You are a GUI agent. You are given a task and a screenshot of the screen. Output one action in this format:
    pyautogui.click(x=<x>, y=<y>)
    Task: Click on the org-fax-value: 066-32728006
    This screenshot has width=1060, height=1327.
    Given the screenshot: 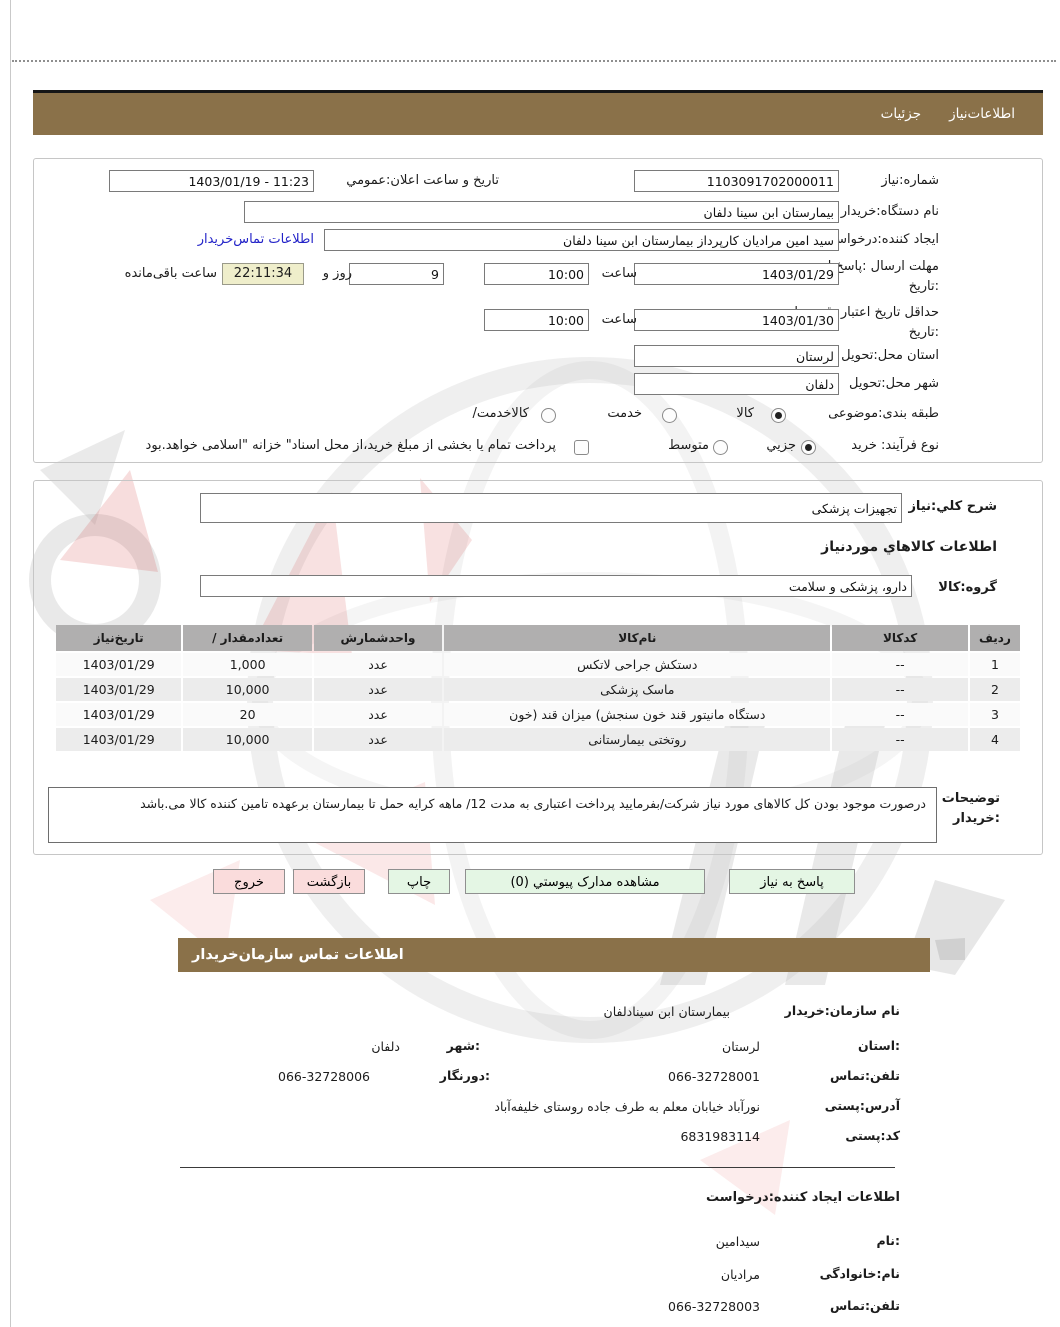 What is the action you would take?
    pyautogui.click(x=324, y=1076)
    